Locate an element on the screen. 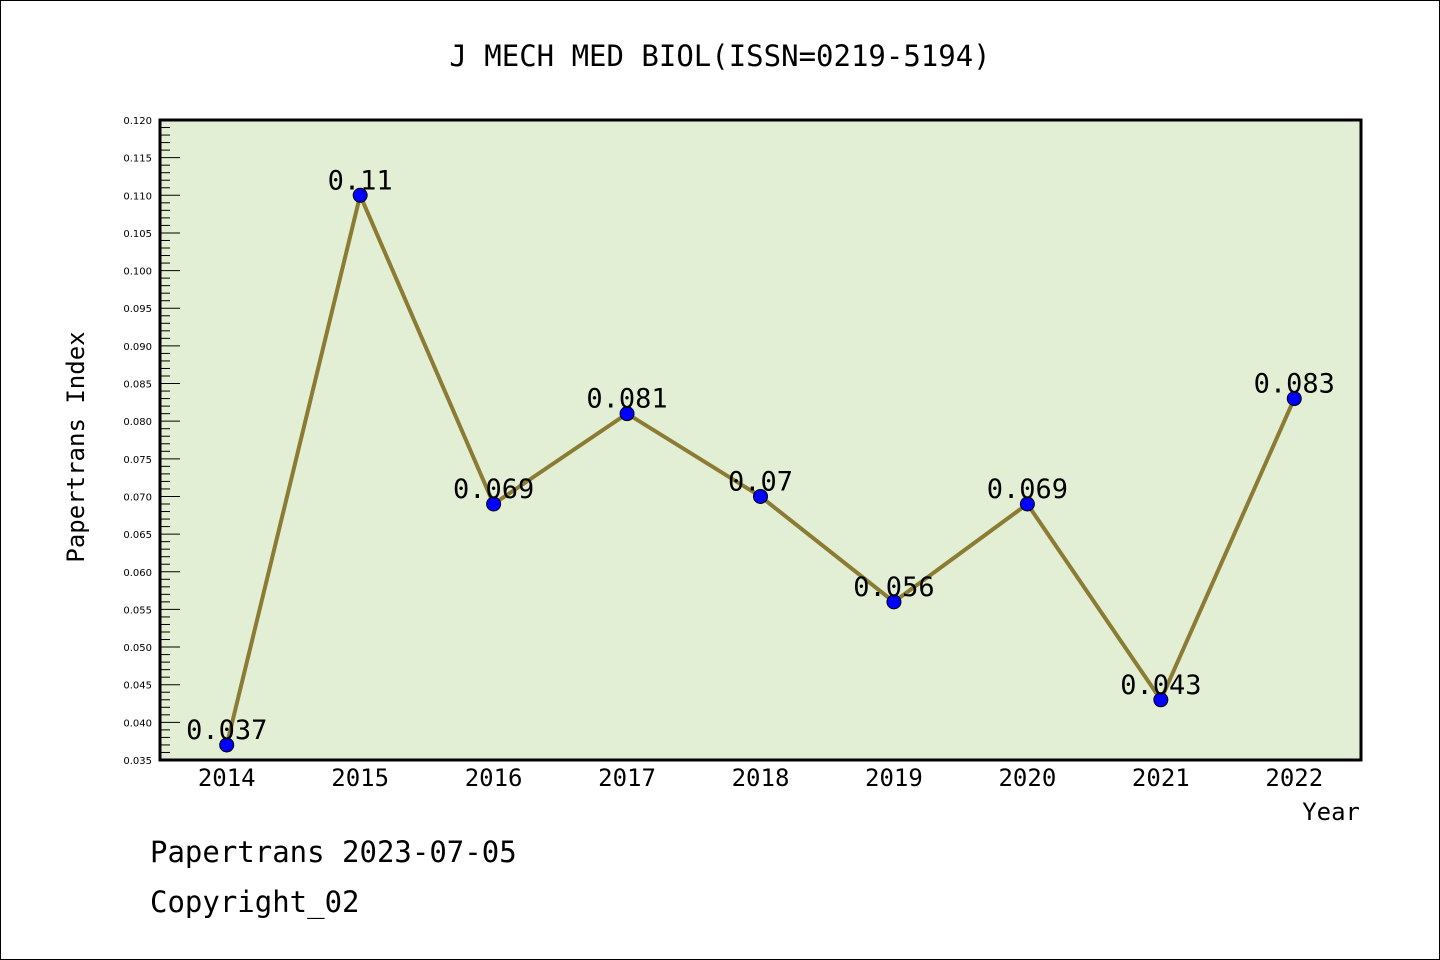  x-tick-label: 2019 is located at coordinates (894, 778).